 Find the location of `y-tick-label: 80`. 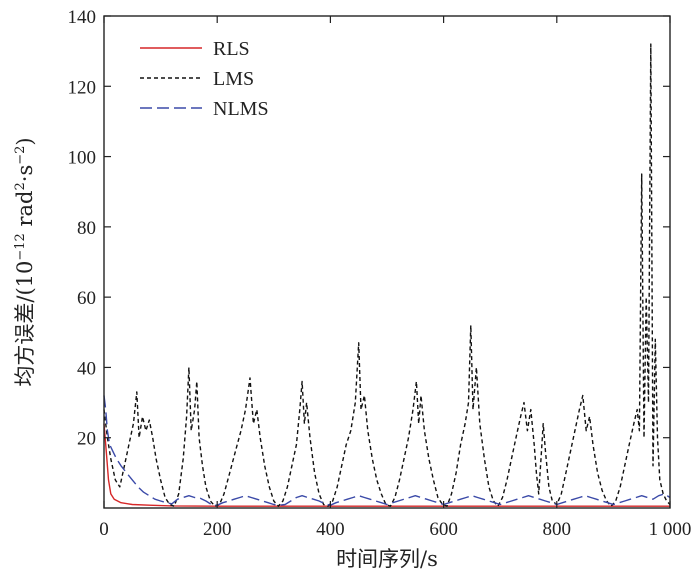

y-tick-label: 80 is located at coordinates (86, 228).